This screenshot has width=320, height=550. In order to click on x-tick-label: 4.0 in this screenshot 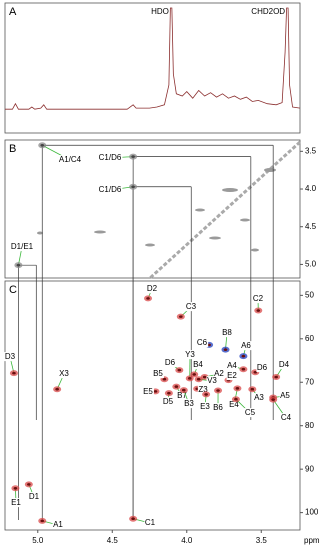, I will do `click(187, 540)`.